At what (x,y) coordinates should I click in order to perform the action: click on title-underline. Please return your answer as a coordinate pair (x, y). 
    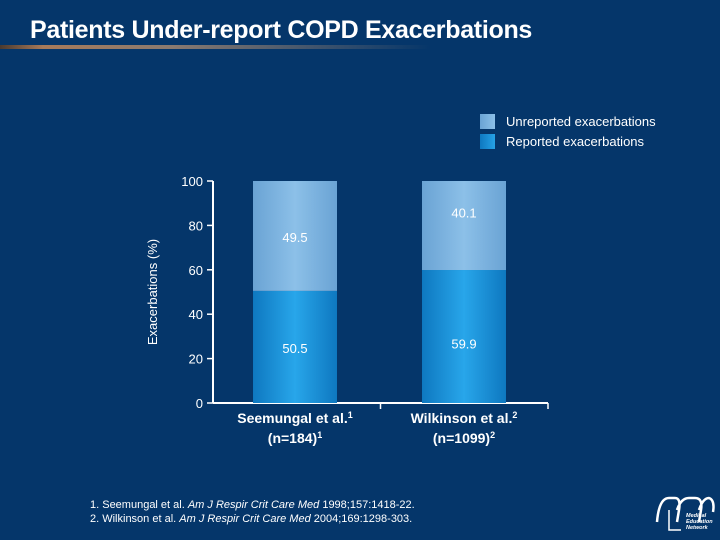
    Looking at the image, I should click on (215, 47).